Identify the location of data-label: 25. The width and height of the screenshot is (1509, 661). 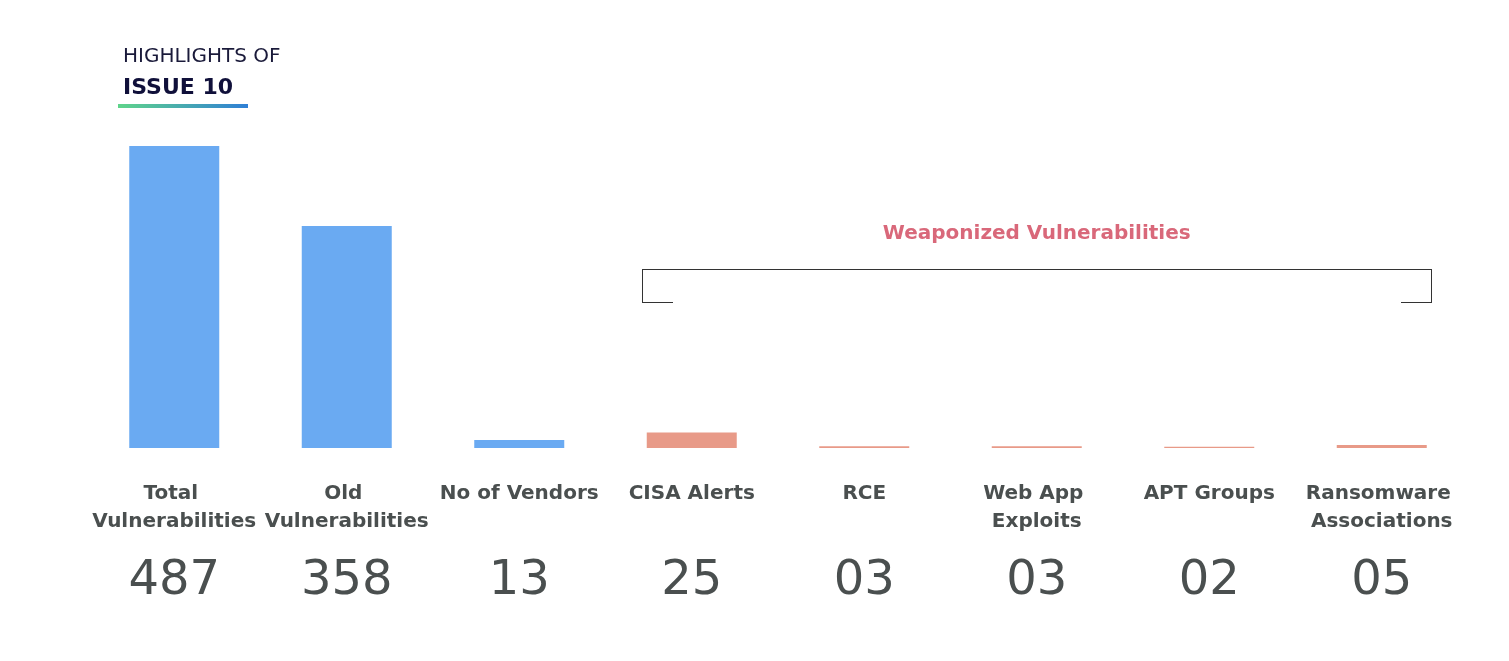
(692, 577).